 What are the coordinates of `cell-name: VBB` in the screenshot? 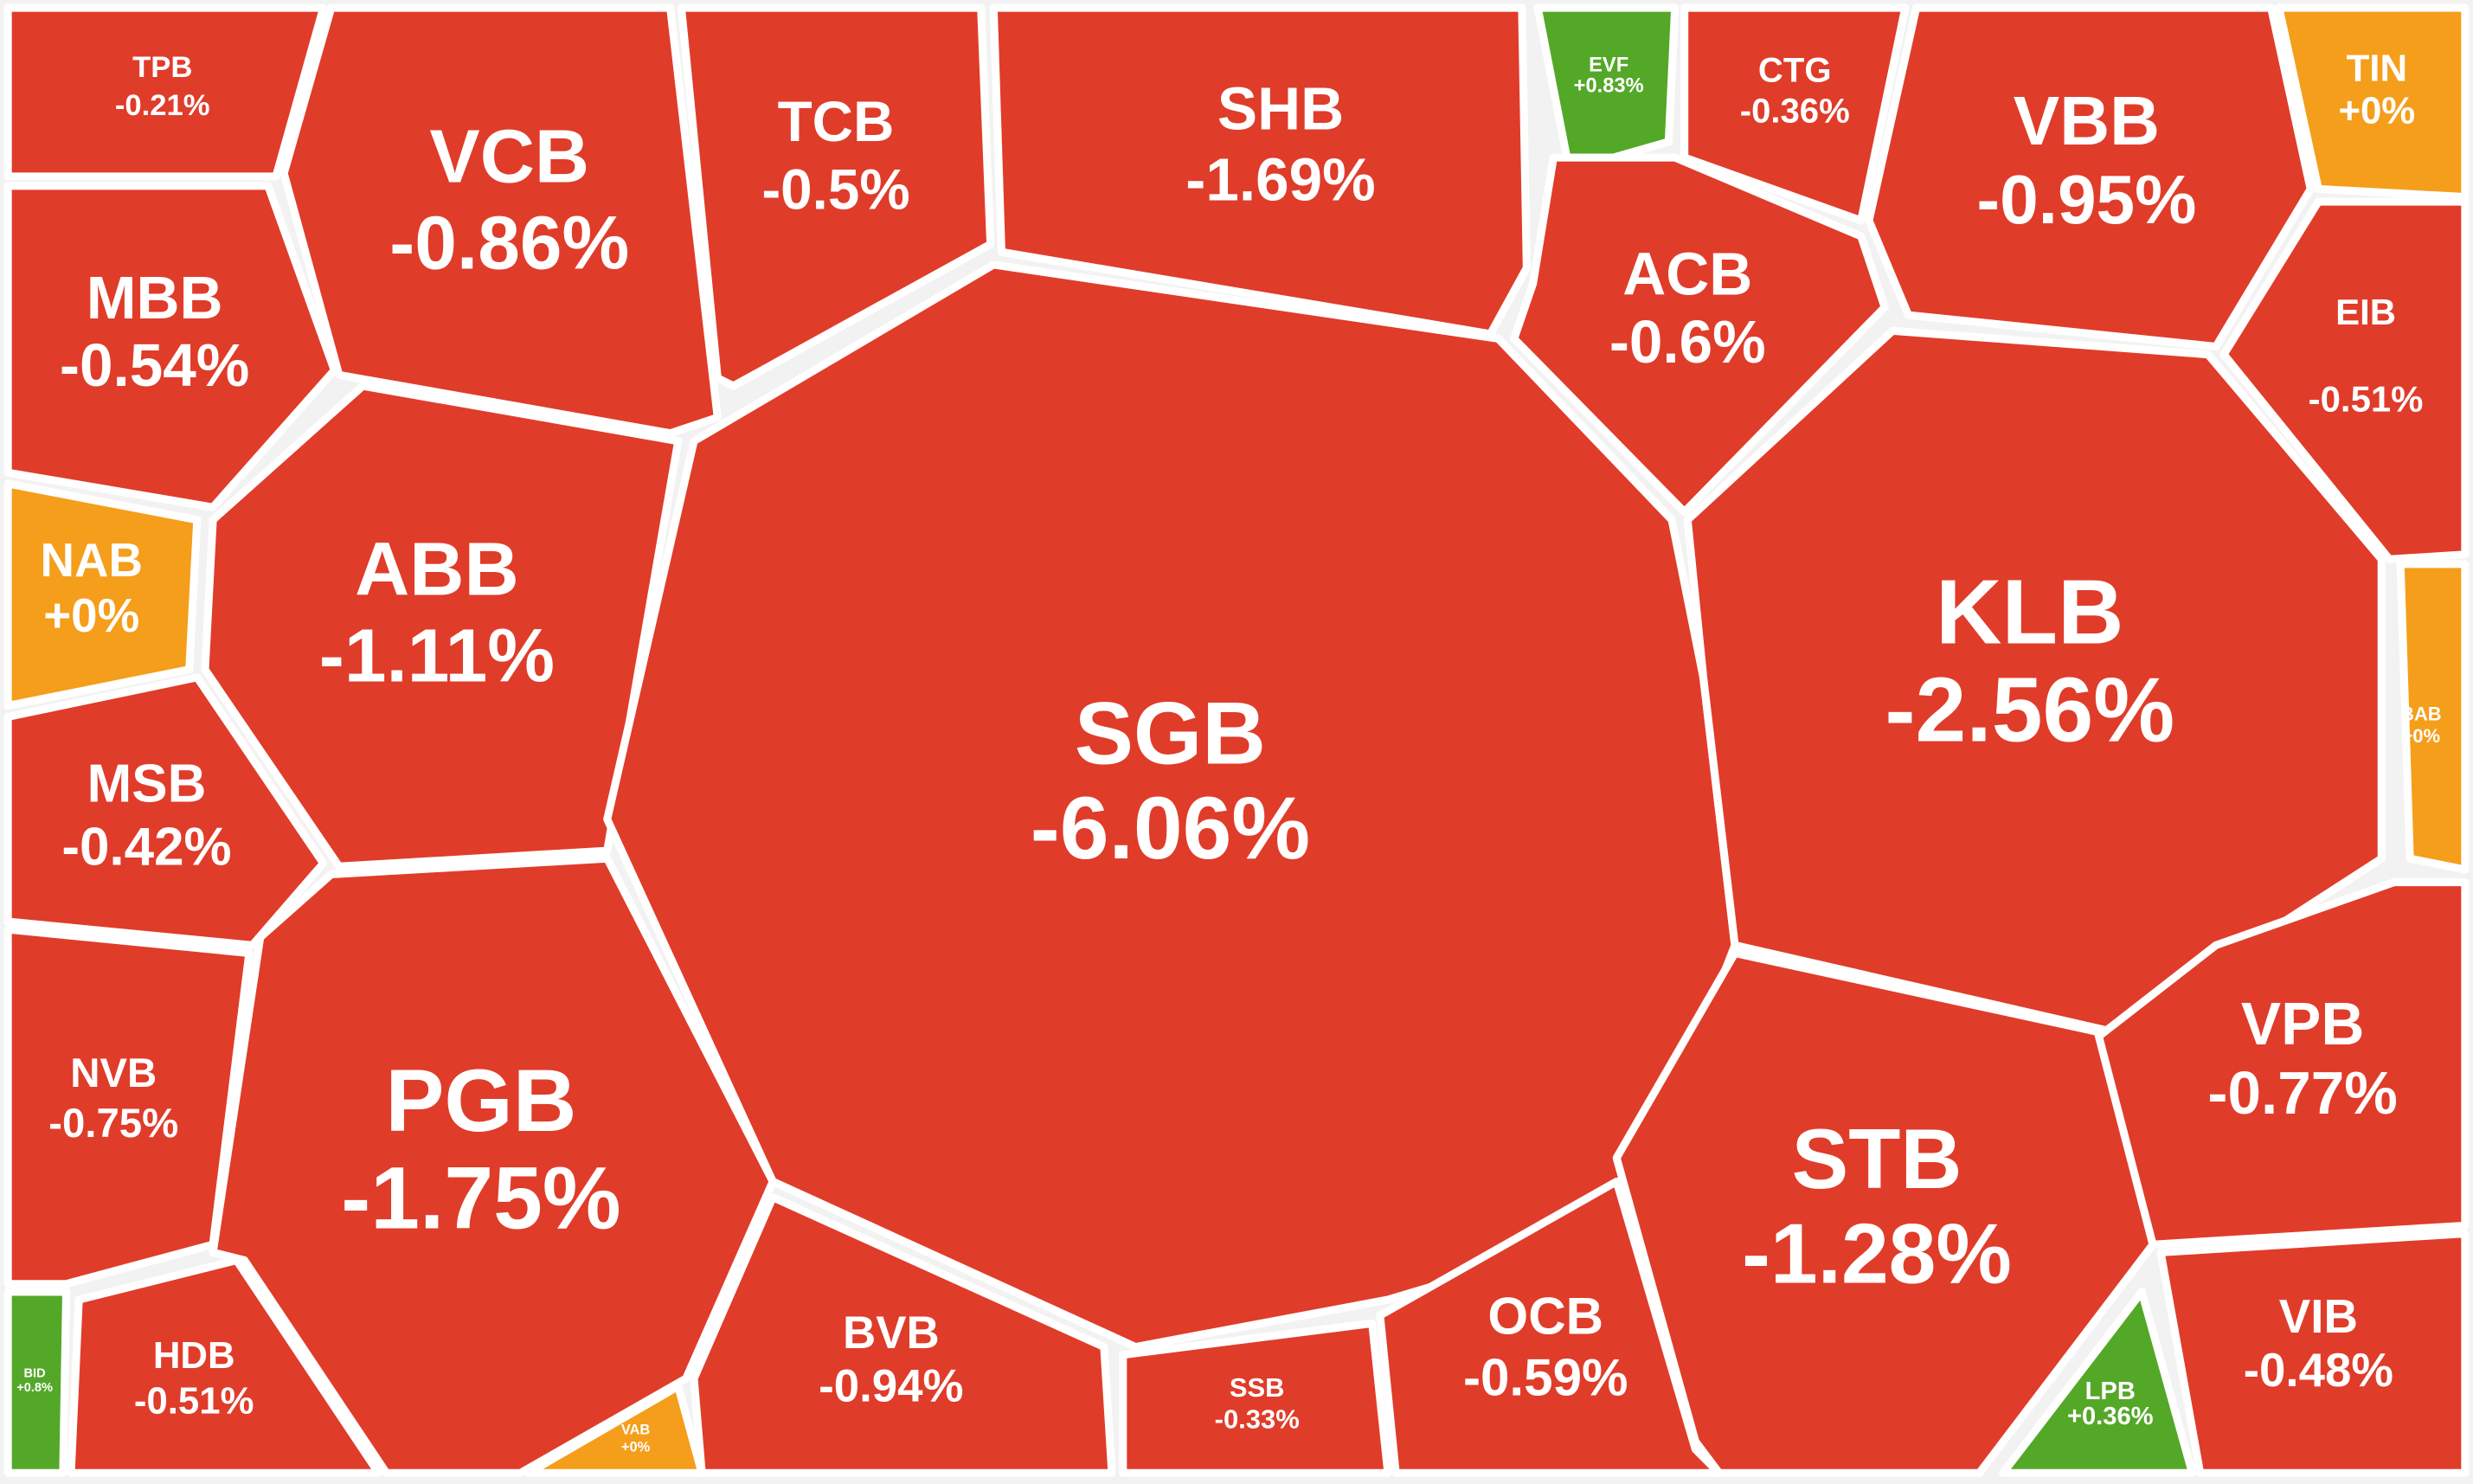 It's located at (2087, 120).